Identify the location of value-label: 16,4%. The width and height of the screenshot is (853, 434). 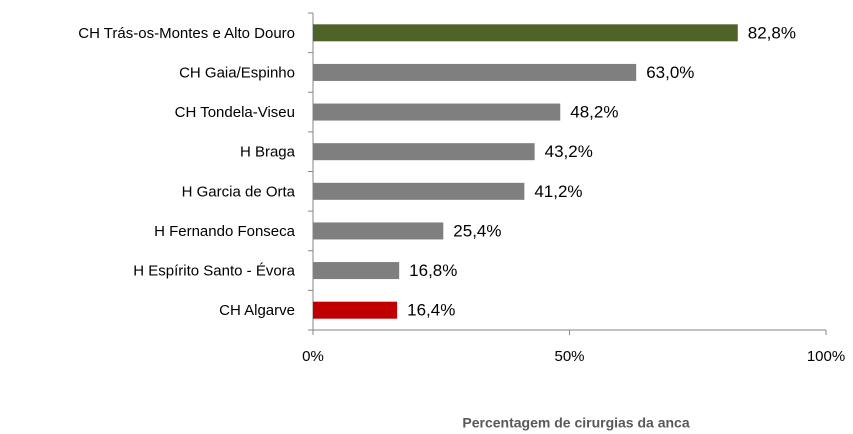
(431, 310).